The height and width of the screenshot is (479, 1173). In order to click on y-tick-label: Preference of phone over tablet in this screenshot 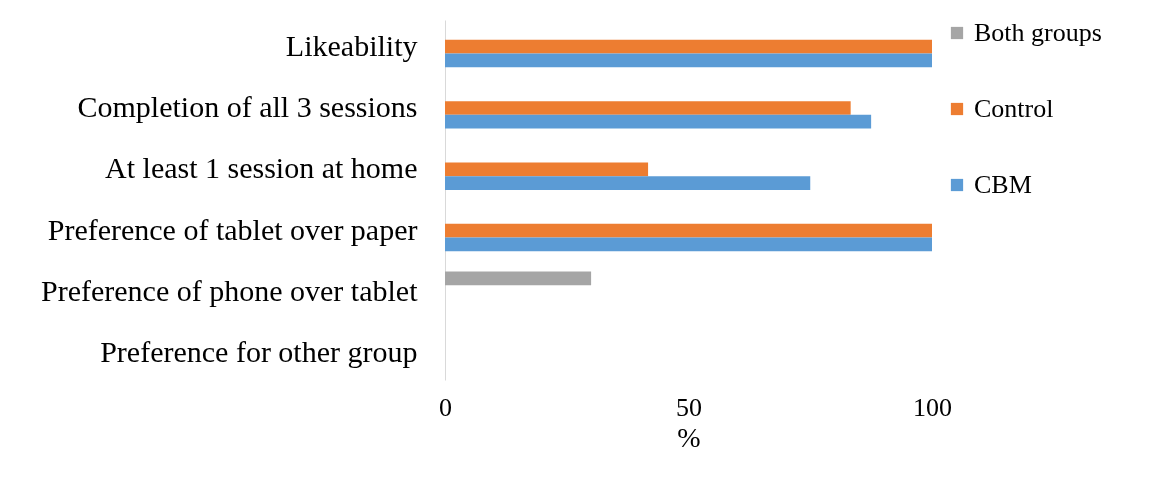, I will do `click(230, 290)`.